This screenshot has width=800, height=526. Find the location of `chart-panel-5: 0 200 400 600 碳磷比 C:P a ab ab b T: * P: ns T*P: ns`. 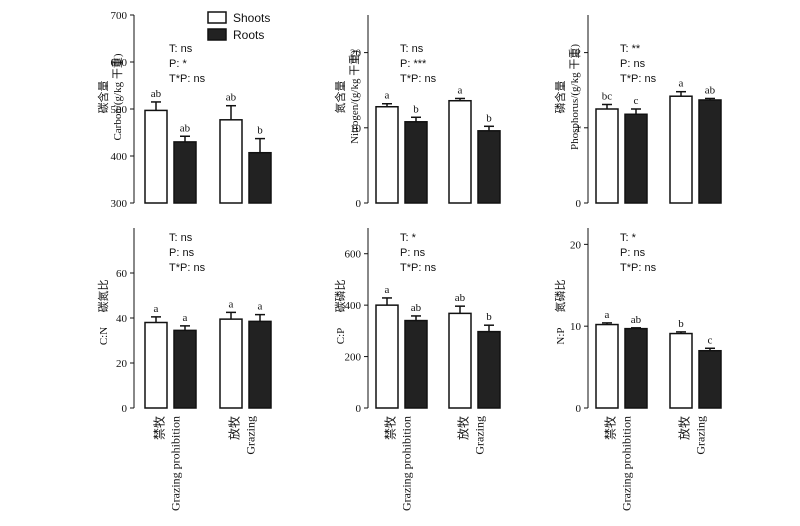

chart-panel-5: 0 200 400 600 碳磷比 C:P a ab ab b T: * P: ns T*P: ns is located at coordinates (417, 321).